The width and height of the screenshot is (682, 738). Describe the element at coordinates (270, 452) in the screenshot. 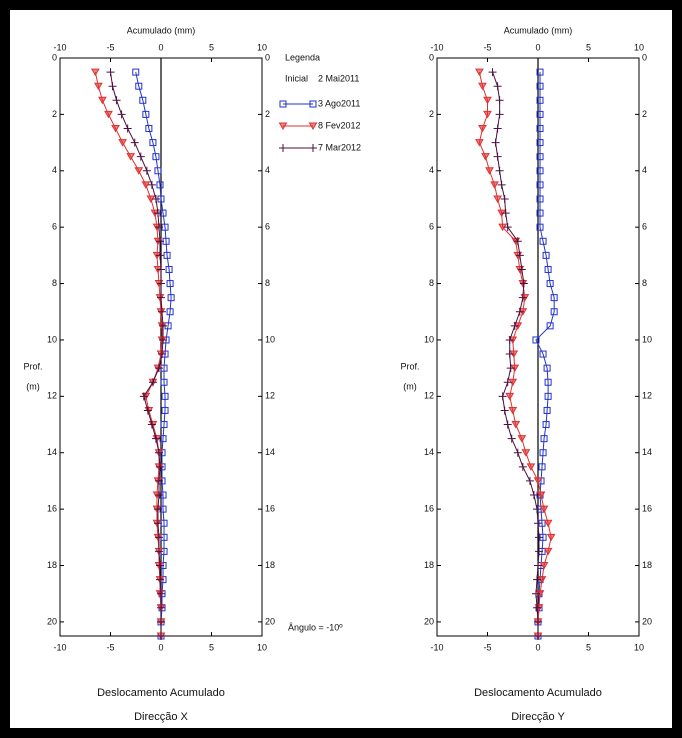

I see `y-tick-label: 14` at that location.